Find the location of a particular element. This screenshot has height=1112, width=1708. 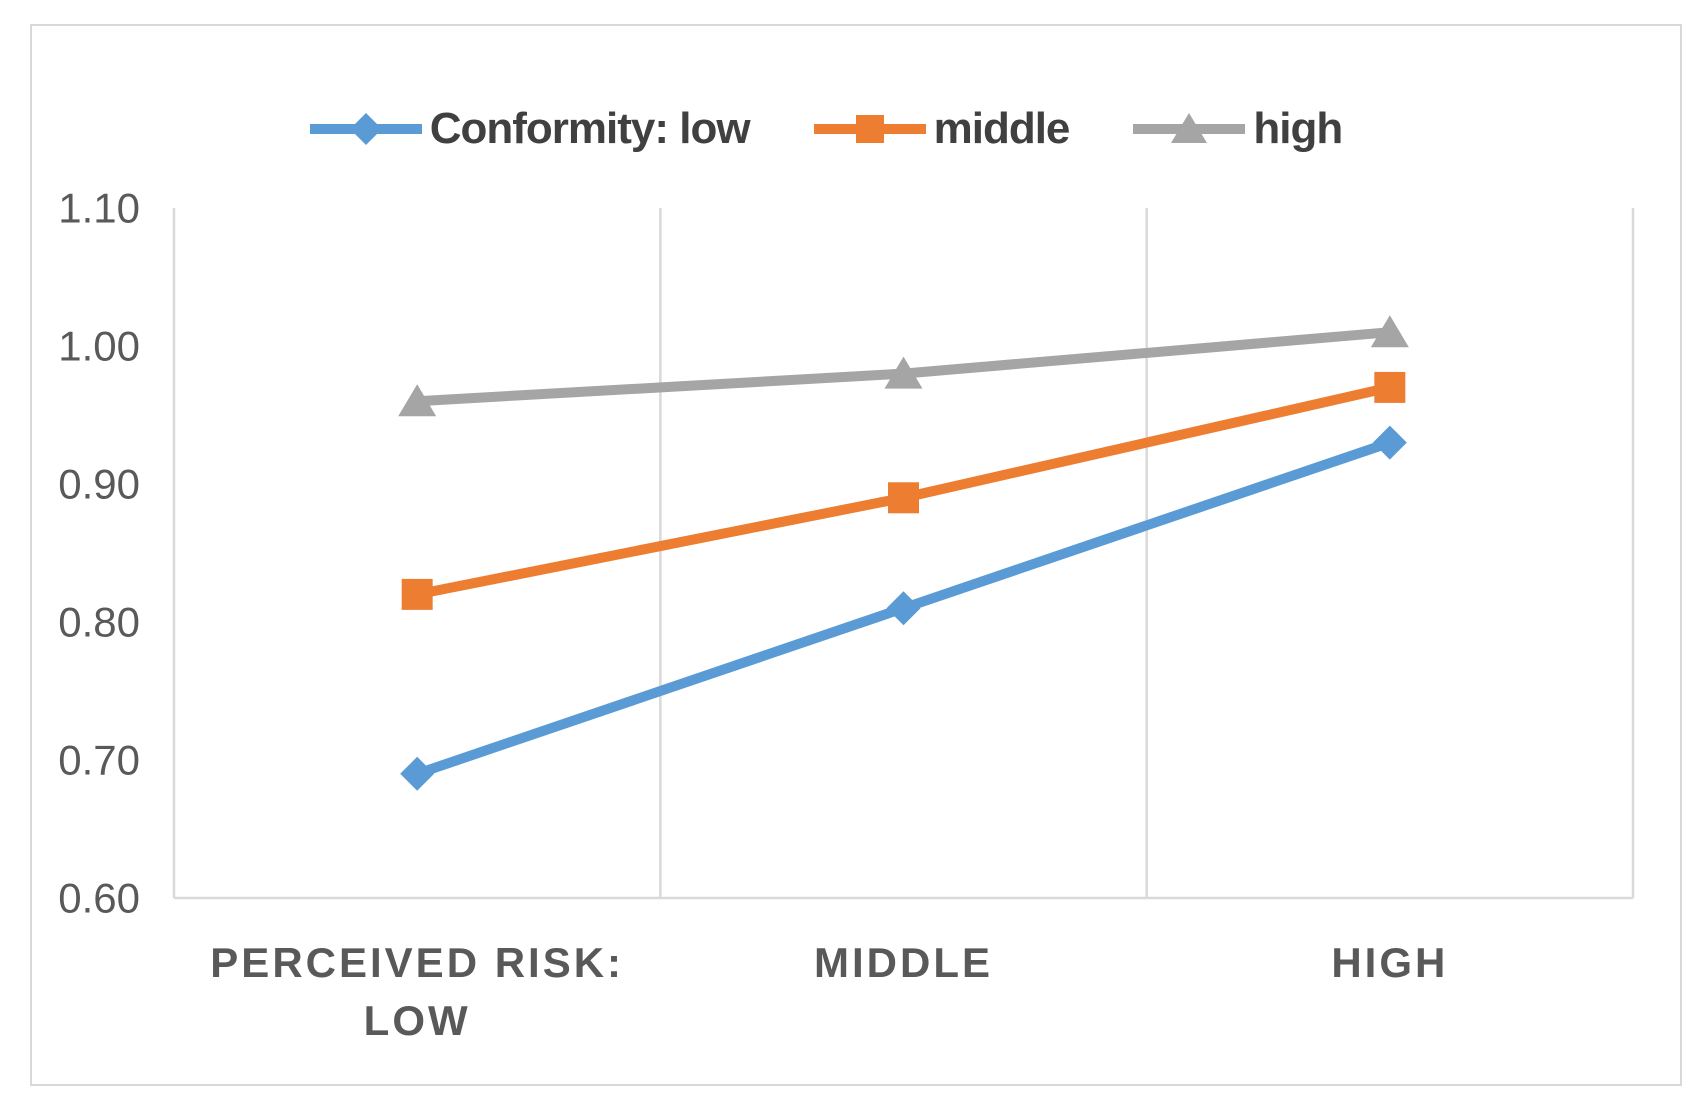

legend: Conformity: low middle high is located at coordinates (826, 129).